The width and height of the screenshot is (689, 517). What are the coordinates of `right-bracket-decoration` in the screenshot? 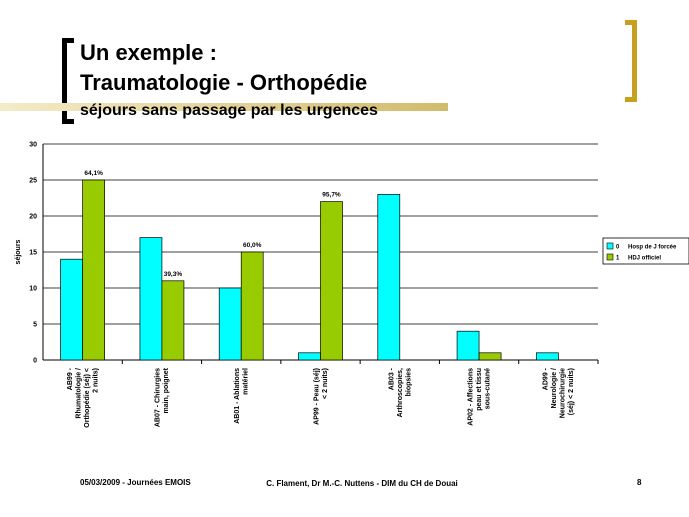 It's located at (631, 61).